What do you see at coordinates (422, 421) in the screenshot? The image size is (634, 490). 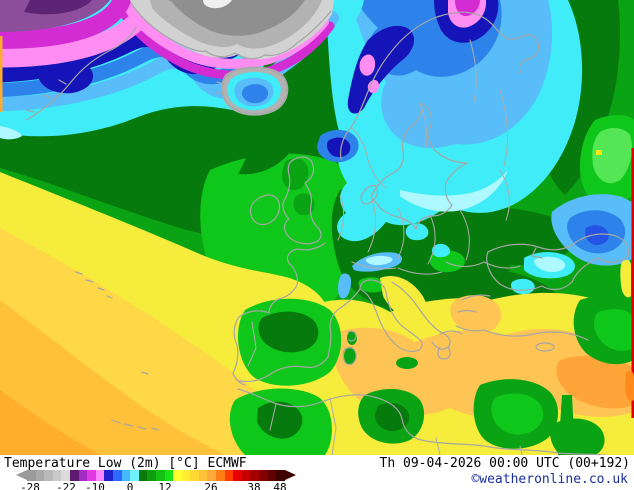 I see `coast-north-africa` at bounding box center [422, 421].